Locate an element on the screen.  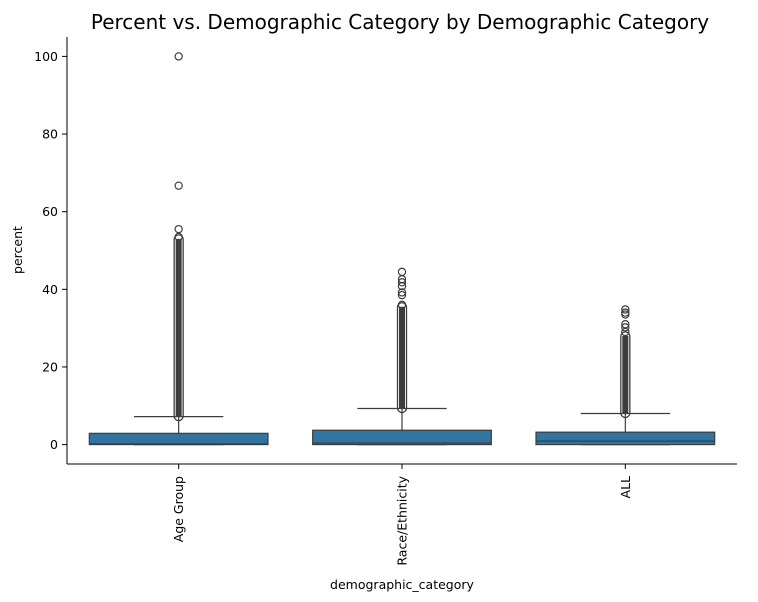
x-tick-label: Race/Ethnicity is located at coordinates (402, 520).